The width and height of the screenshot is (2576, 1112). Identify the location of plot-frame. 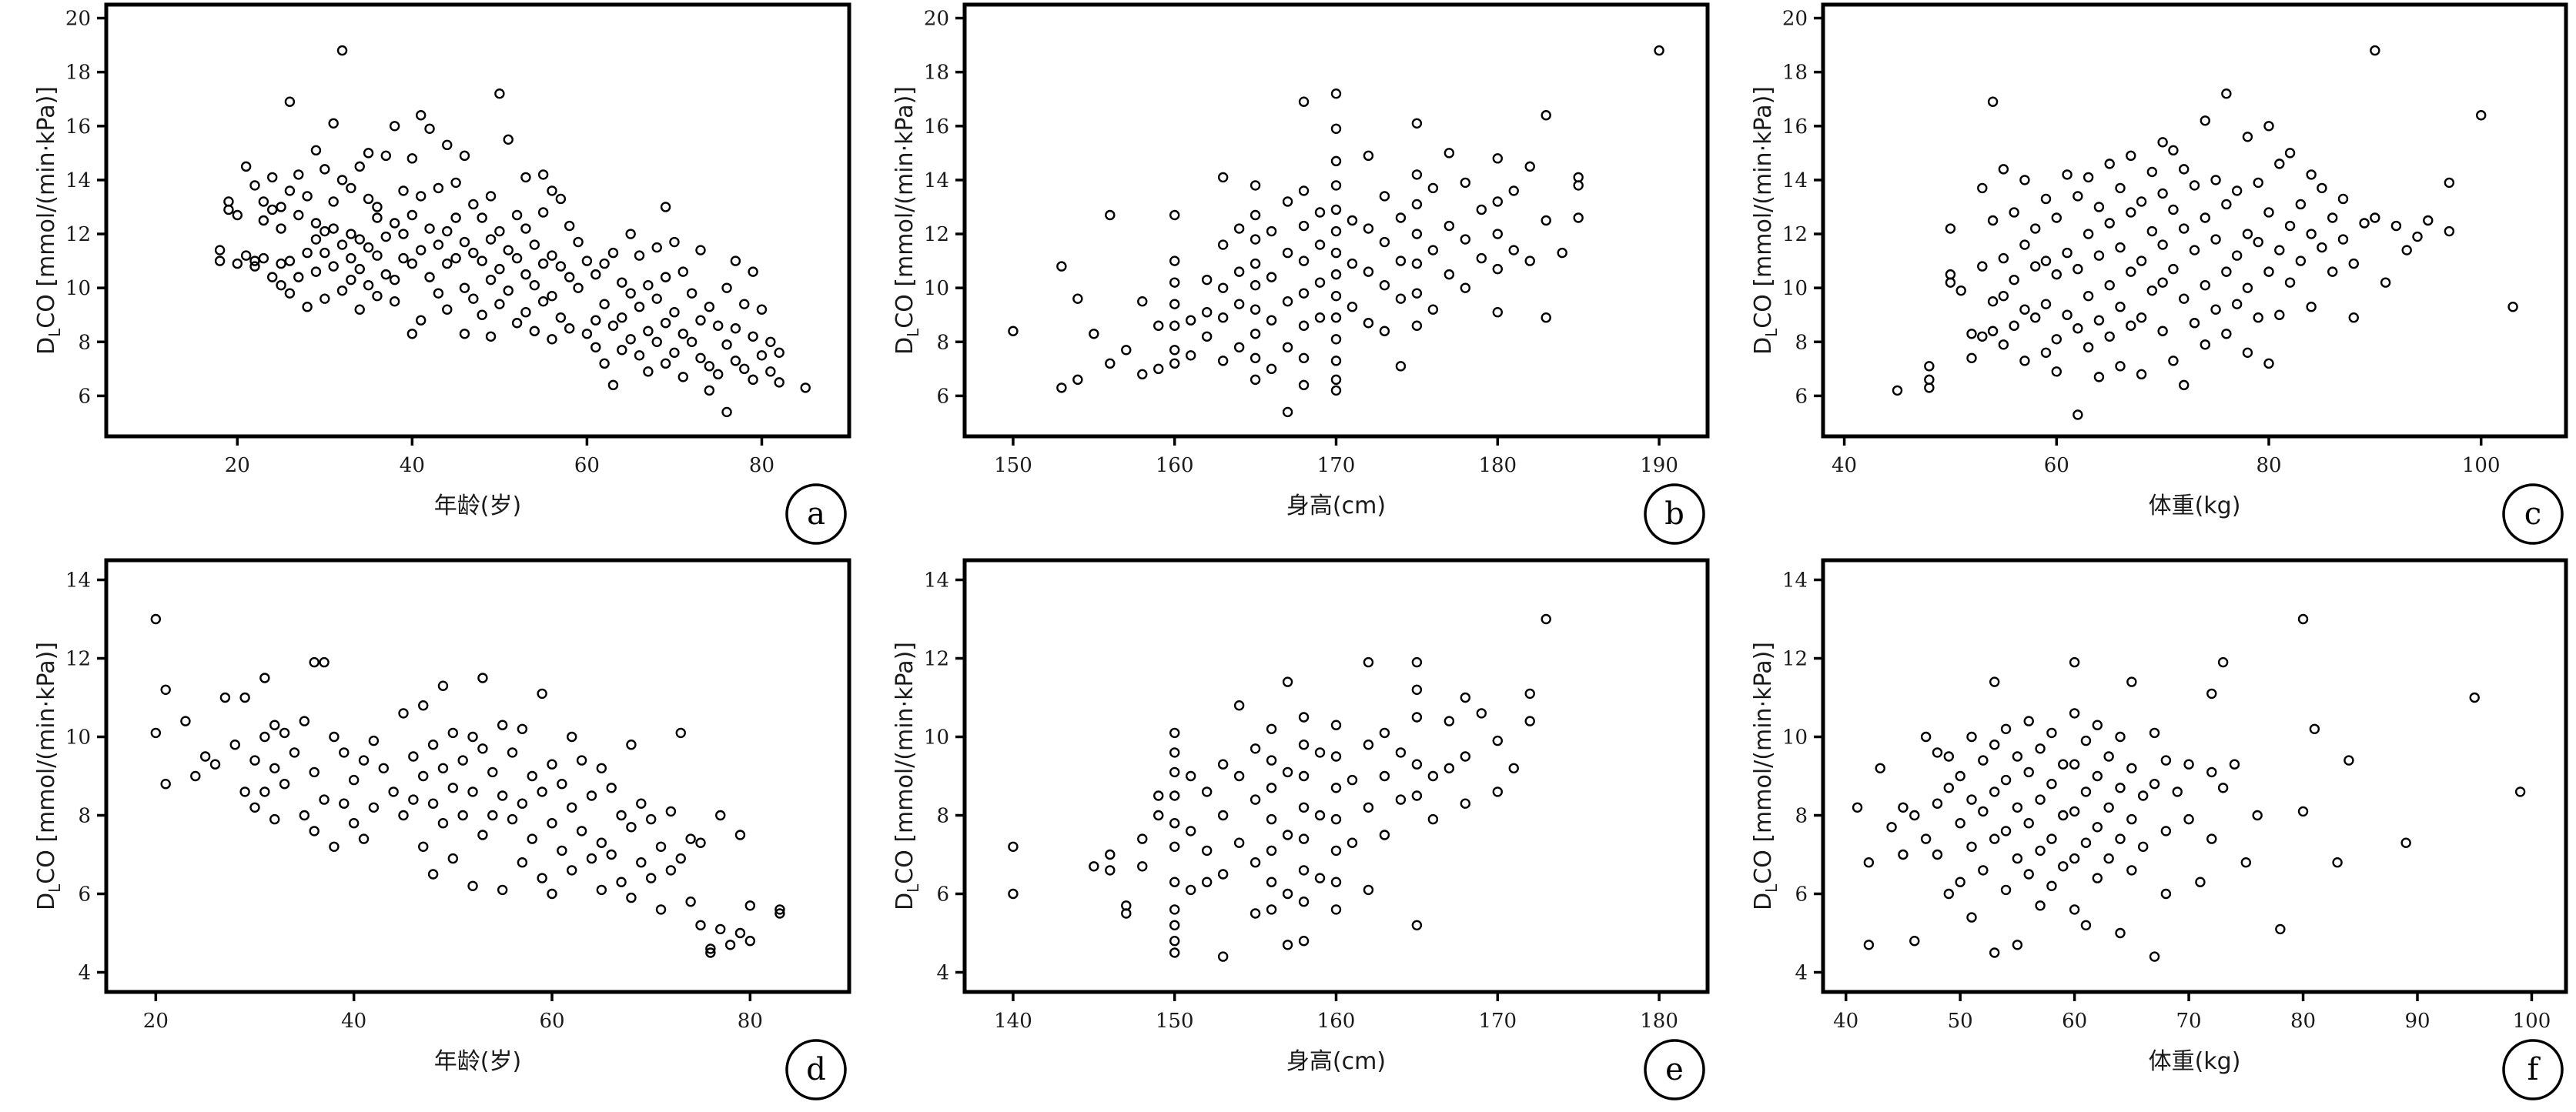
(2194, 776).